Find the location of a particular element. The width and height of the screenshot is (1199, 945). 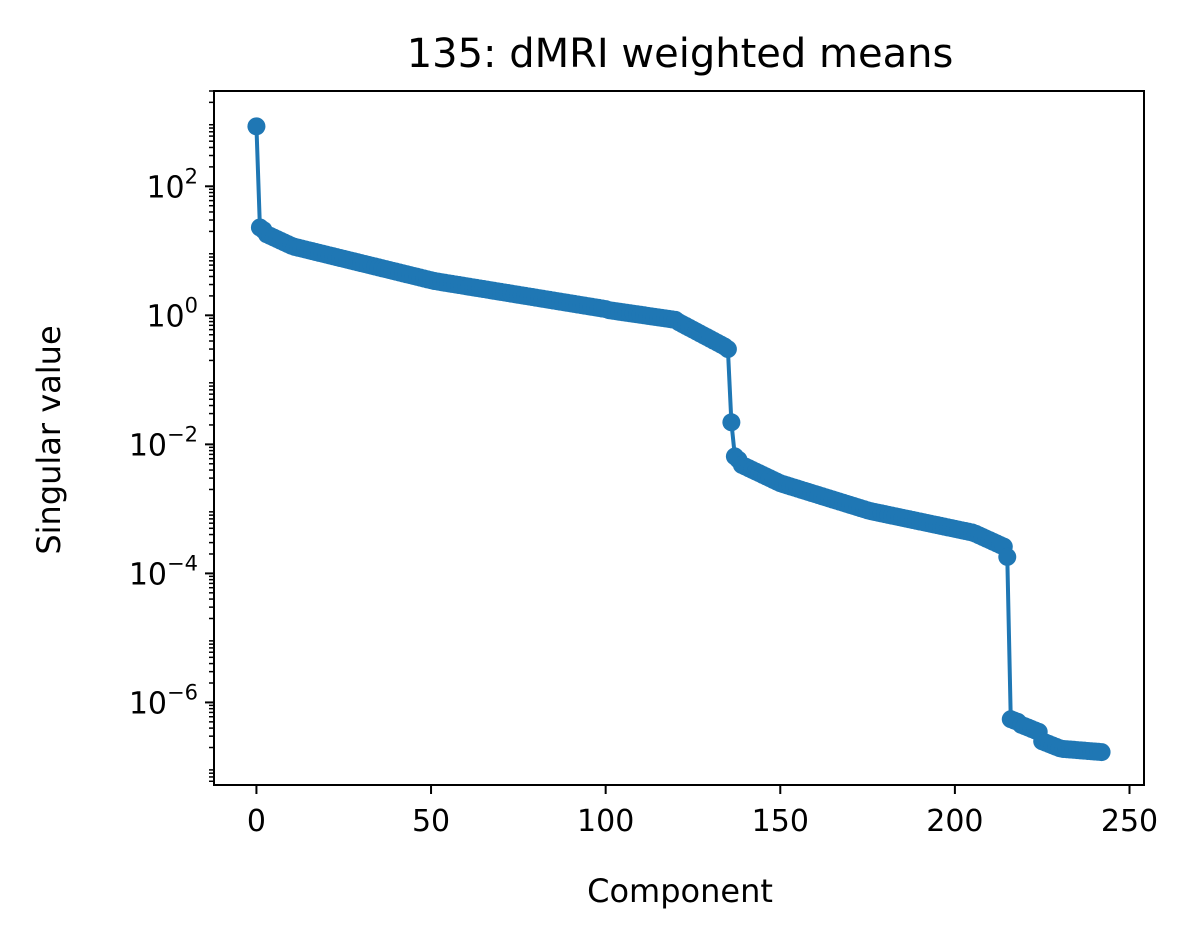

y-axis: 10² 10⁰ 10⁻² 10⁻⁴ 10⁻⁶ is located at coordinates (171, 436).